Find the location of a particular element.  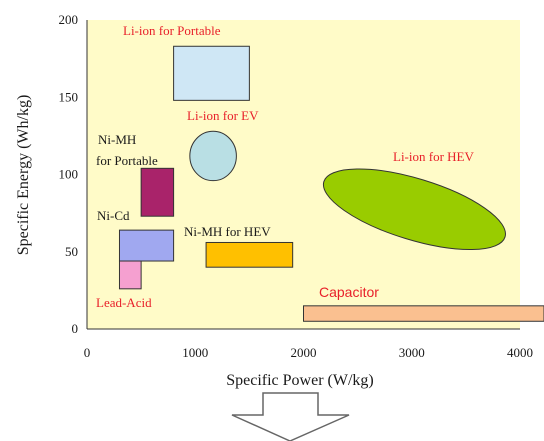

region-capacitor is located at coordinates (423, 313).